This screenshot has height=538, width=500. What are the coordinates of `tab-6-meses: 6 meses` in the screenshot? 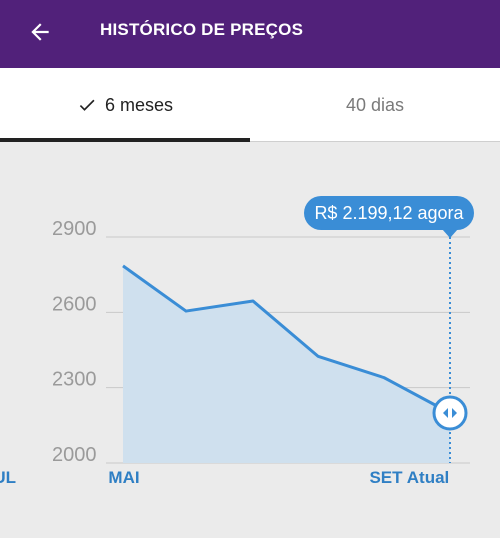 It's located at (125, 105).